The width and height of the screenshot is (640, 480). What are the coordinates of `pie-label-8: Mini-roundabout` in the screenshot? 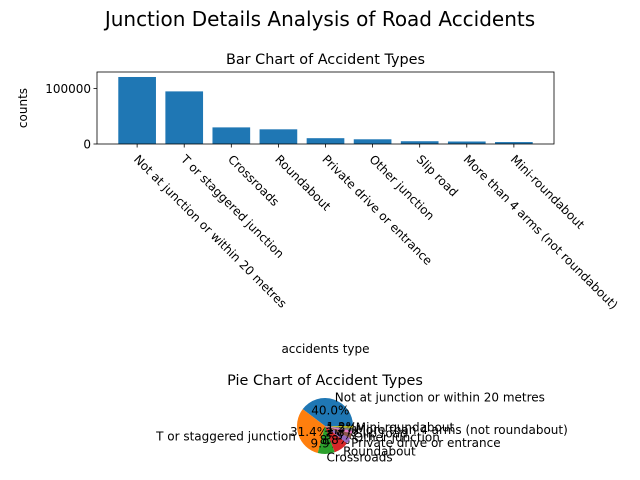 It's located at (405, 428).